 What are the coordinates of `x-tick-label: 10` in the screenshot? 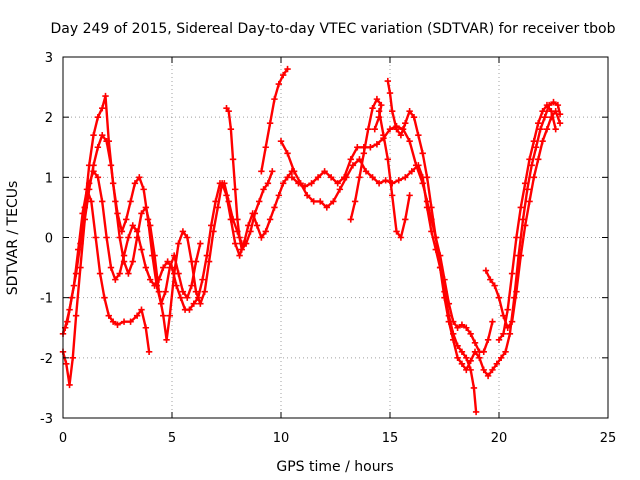 It's located at (281, 438).